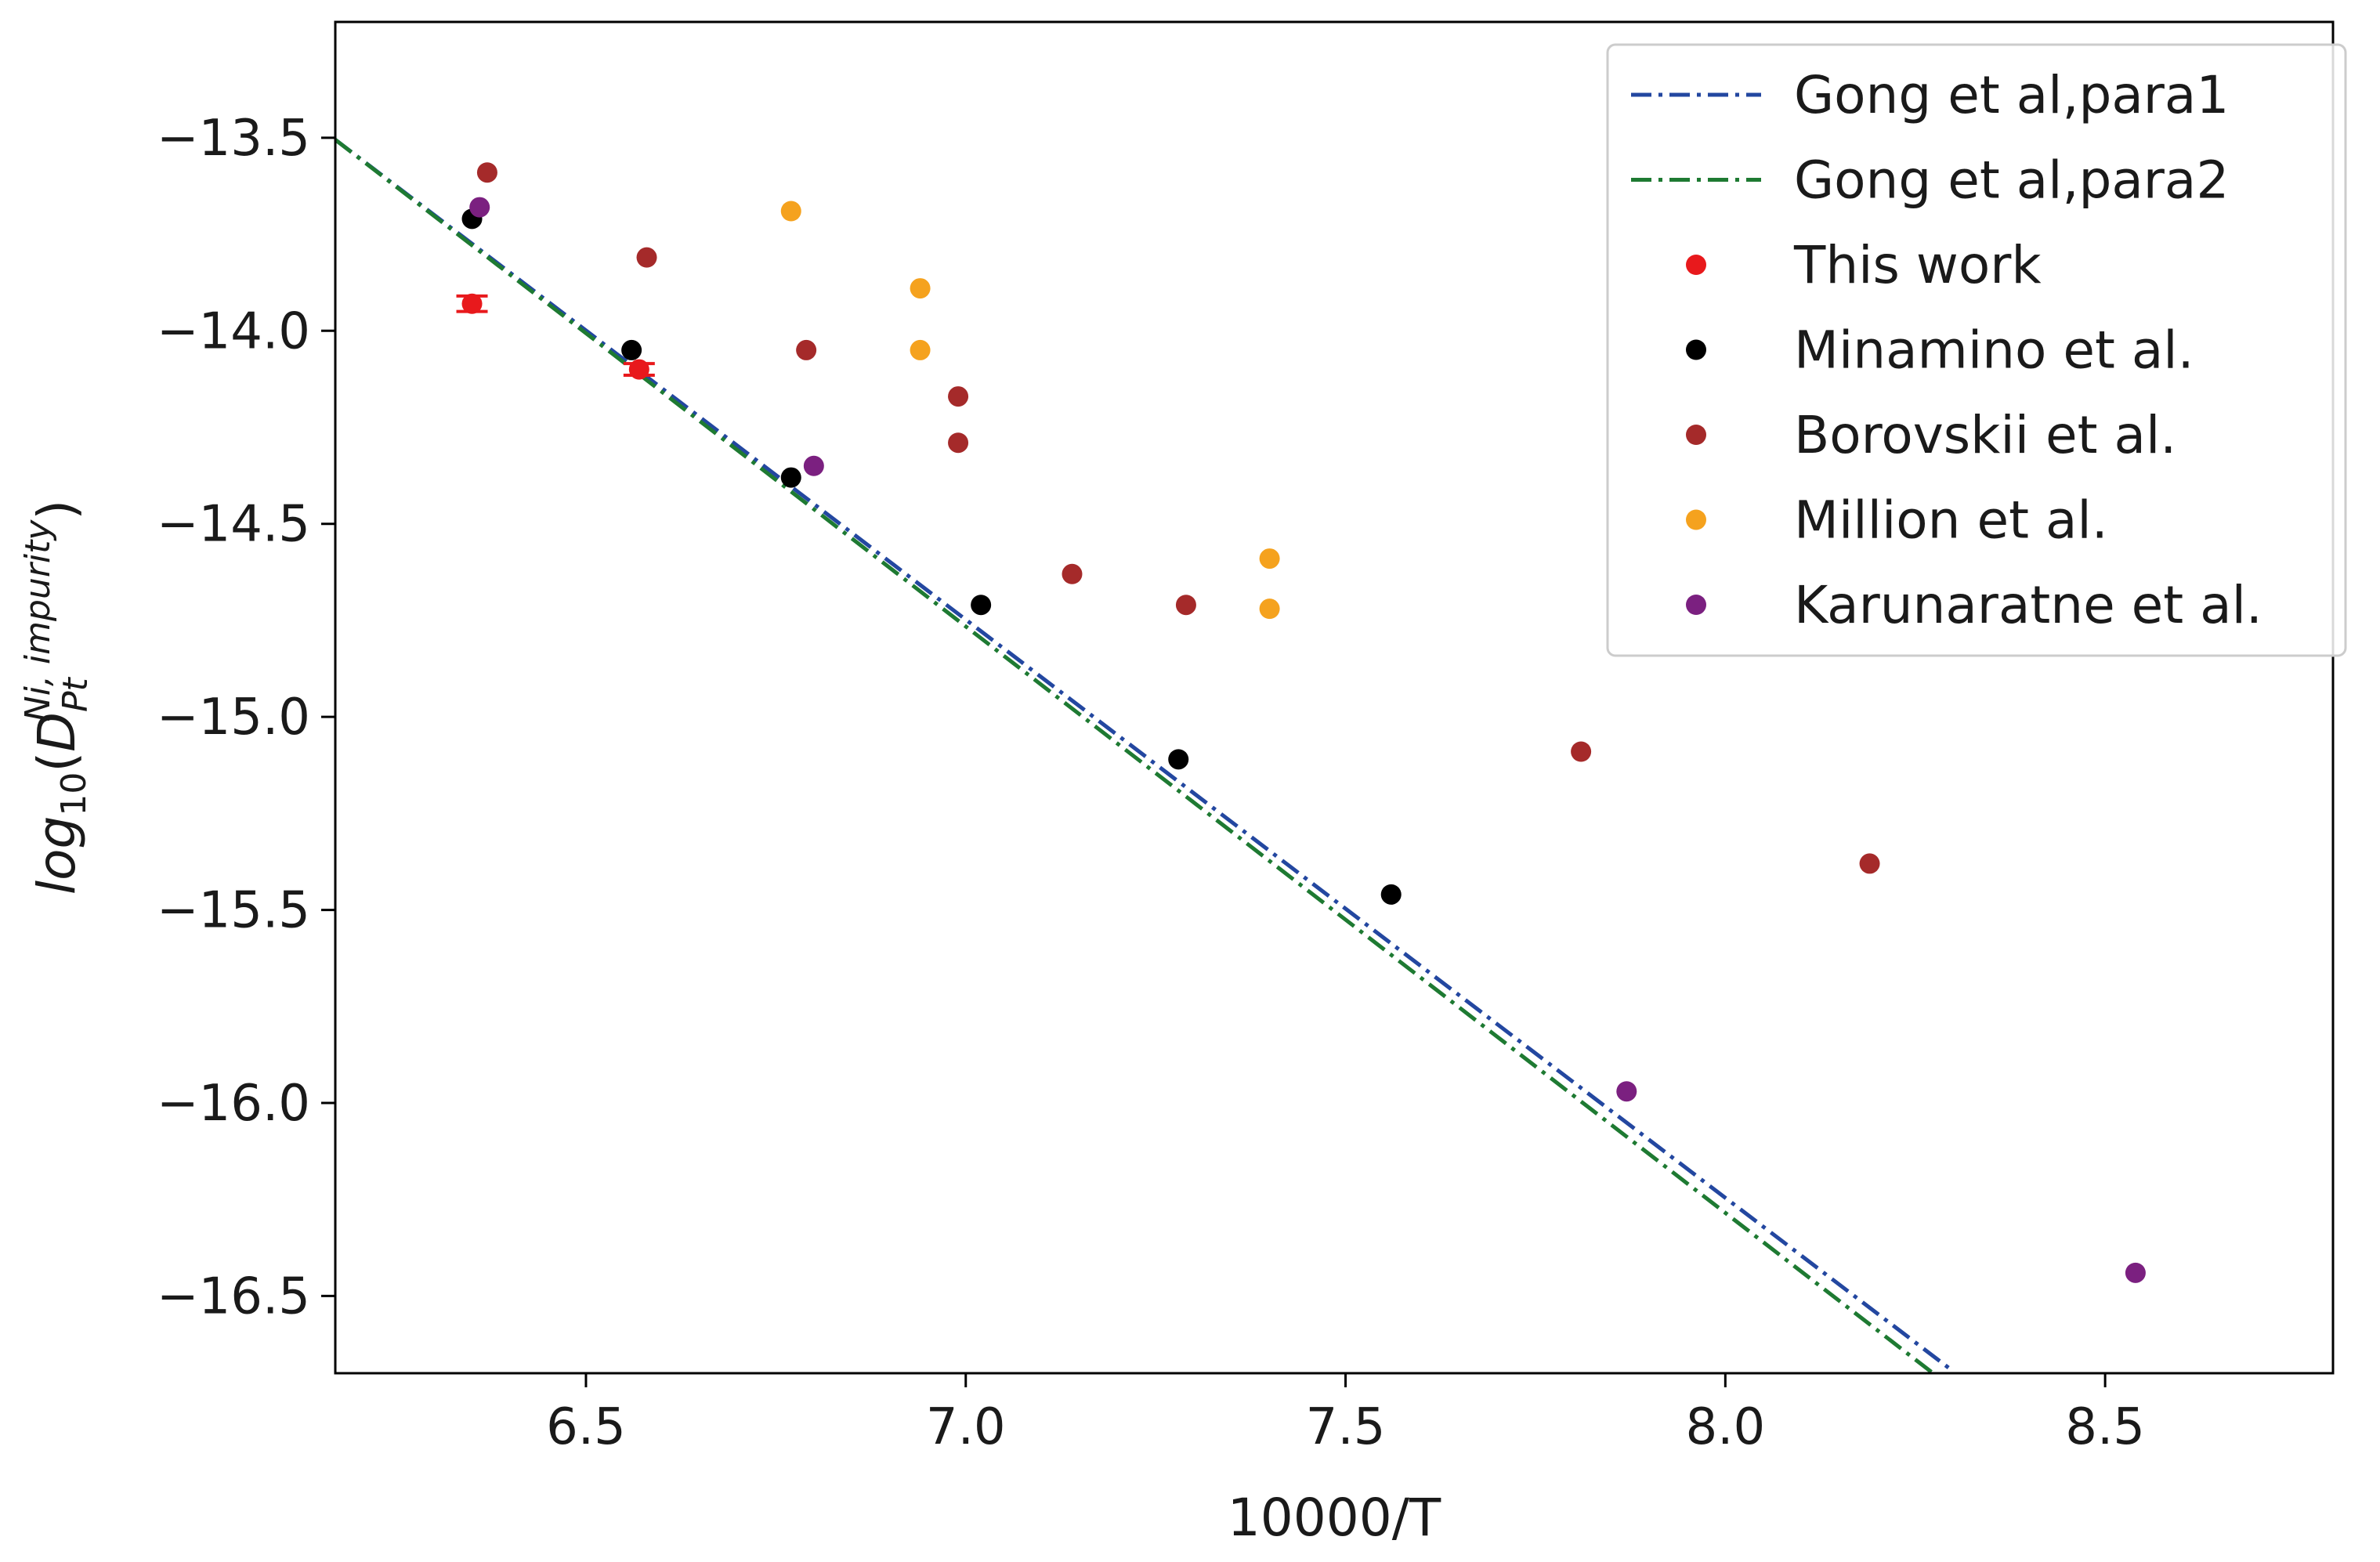  I want to click on y-axis-label: log10(DPtNi, impurity), so click(57, 697).